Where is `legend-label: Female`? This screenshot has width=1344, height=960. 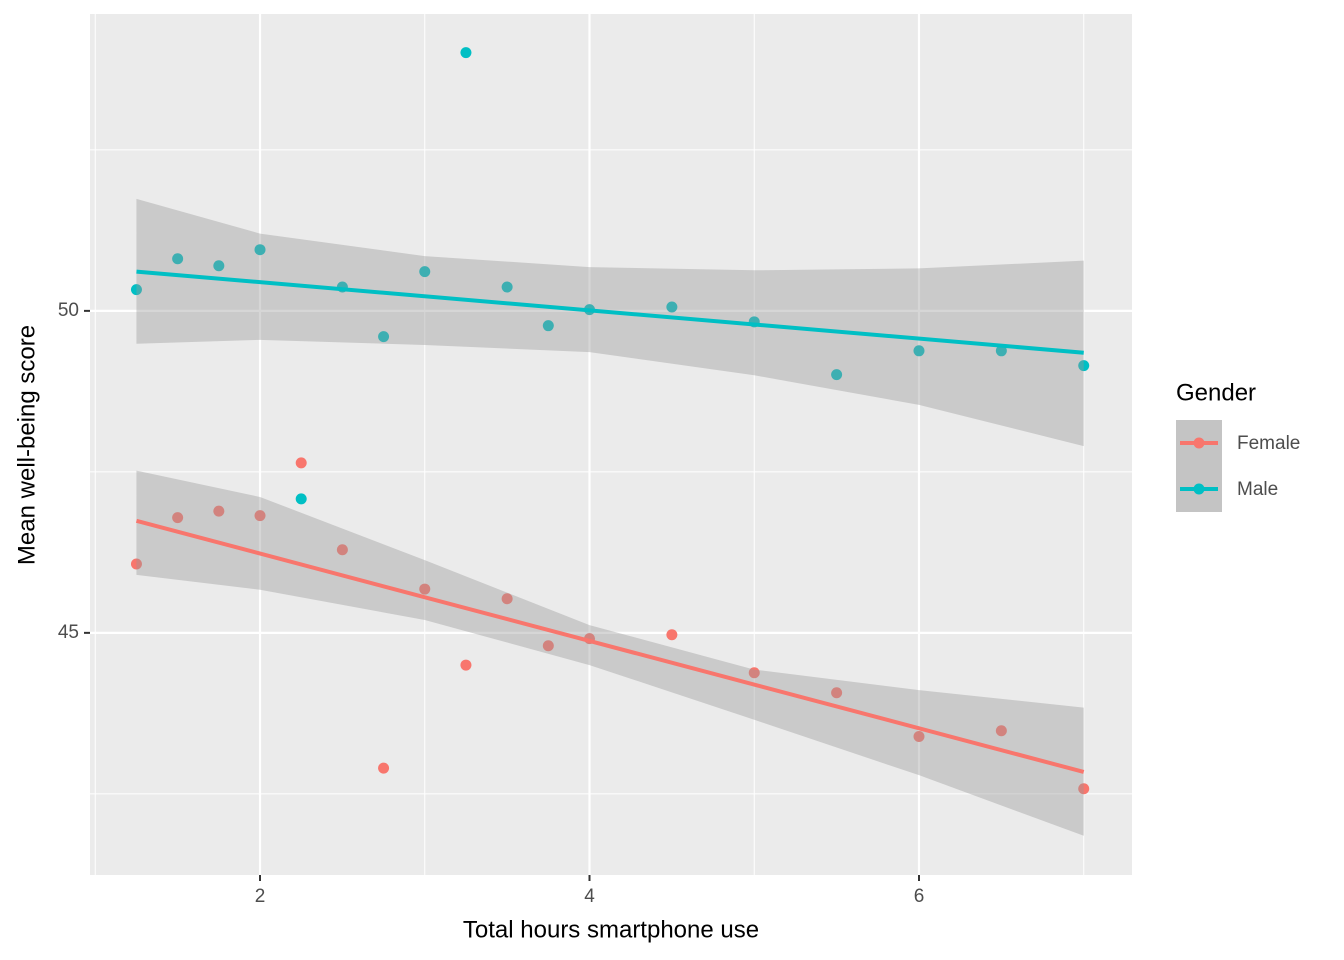 legend-label: Female is located at coordinates (1268, 443).